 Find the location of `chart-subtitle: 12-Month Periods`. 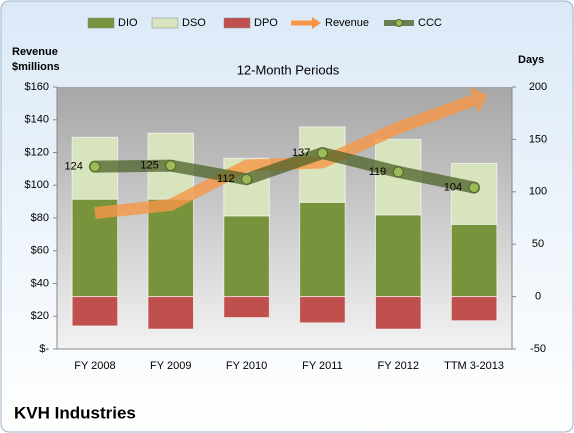

chart-subtitle: 12-Month Periods is located at coordinates (288, 69).